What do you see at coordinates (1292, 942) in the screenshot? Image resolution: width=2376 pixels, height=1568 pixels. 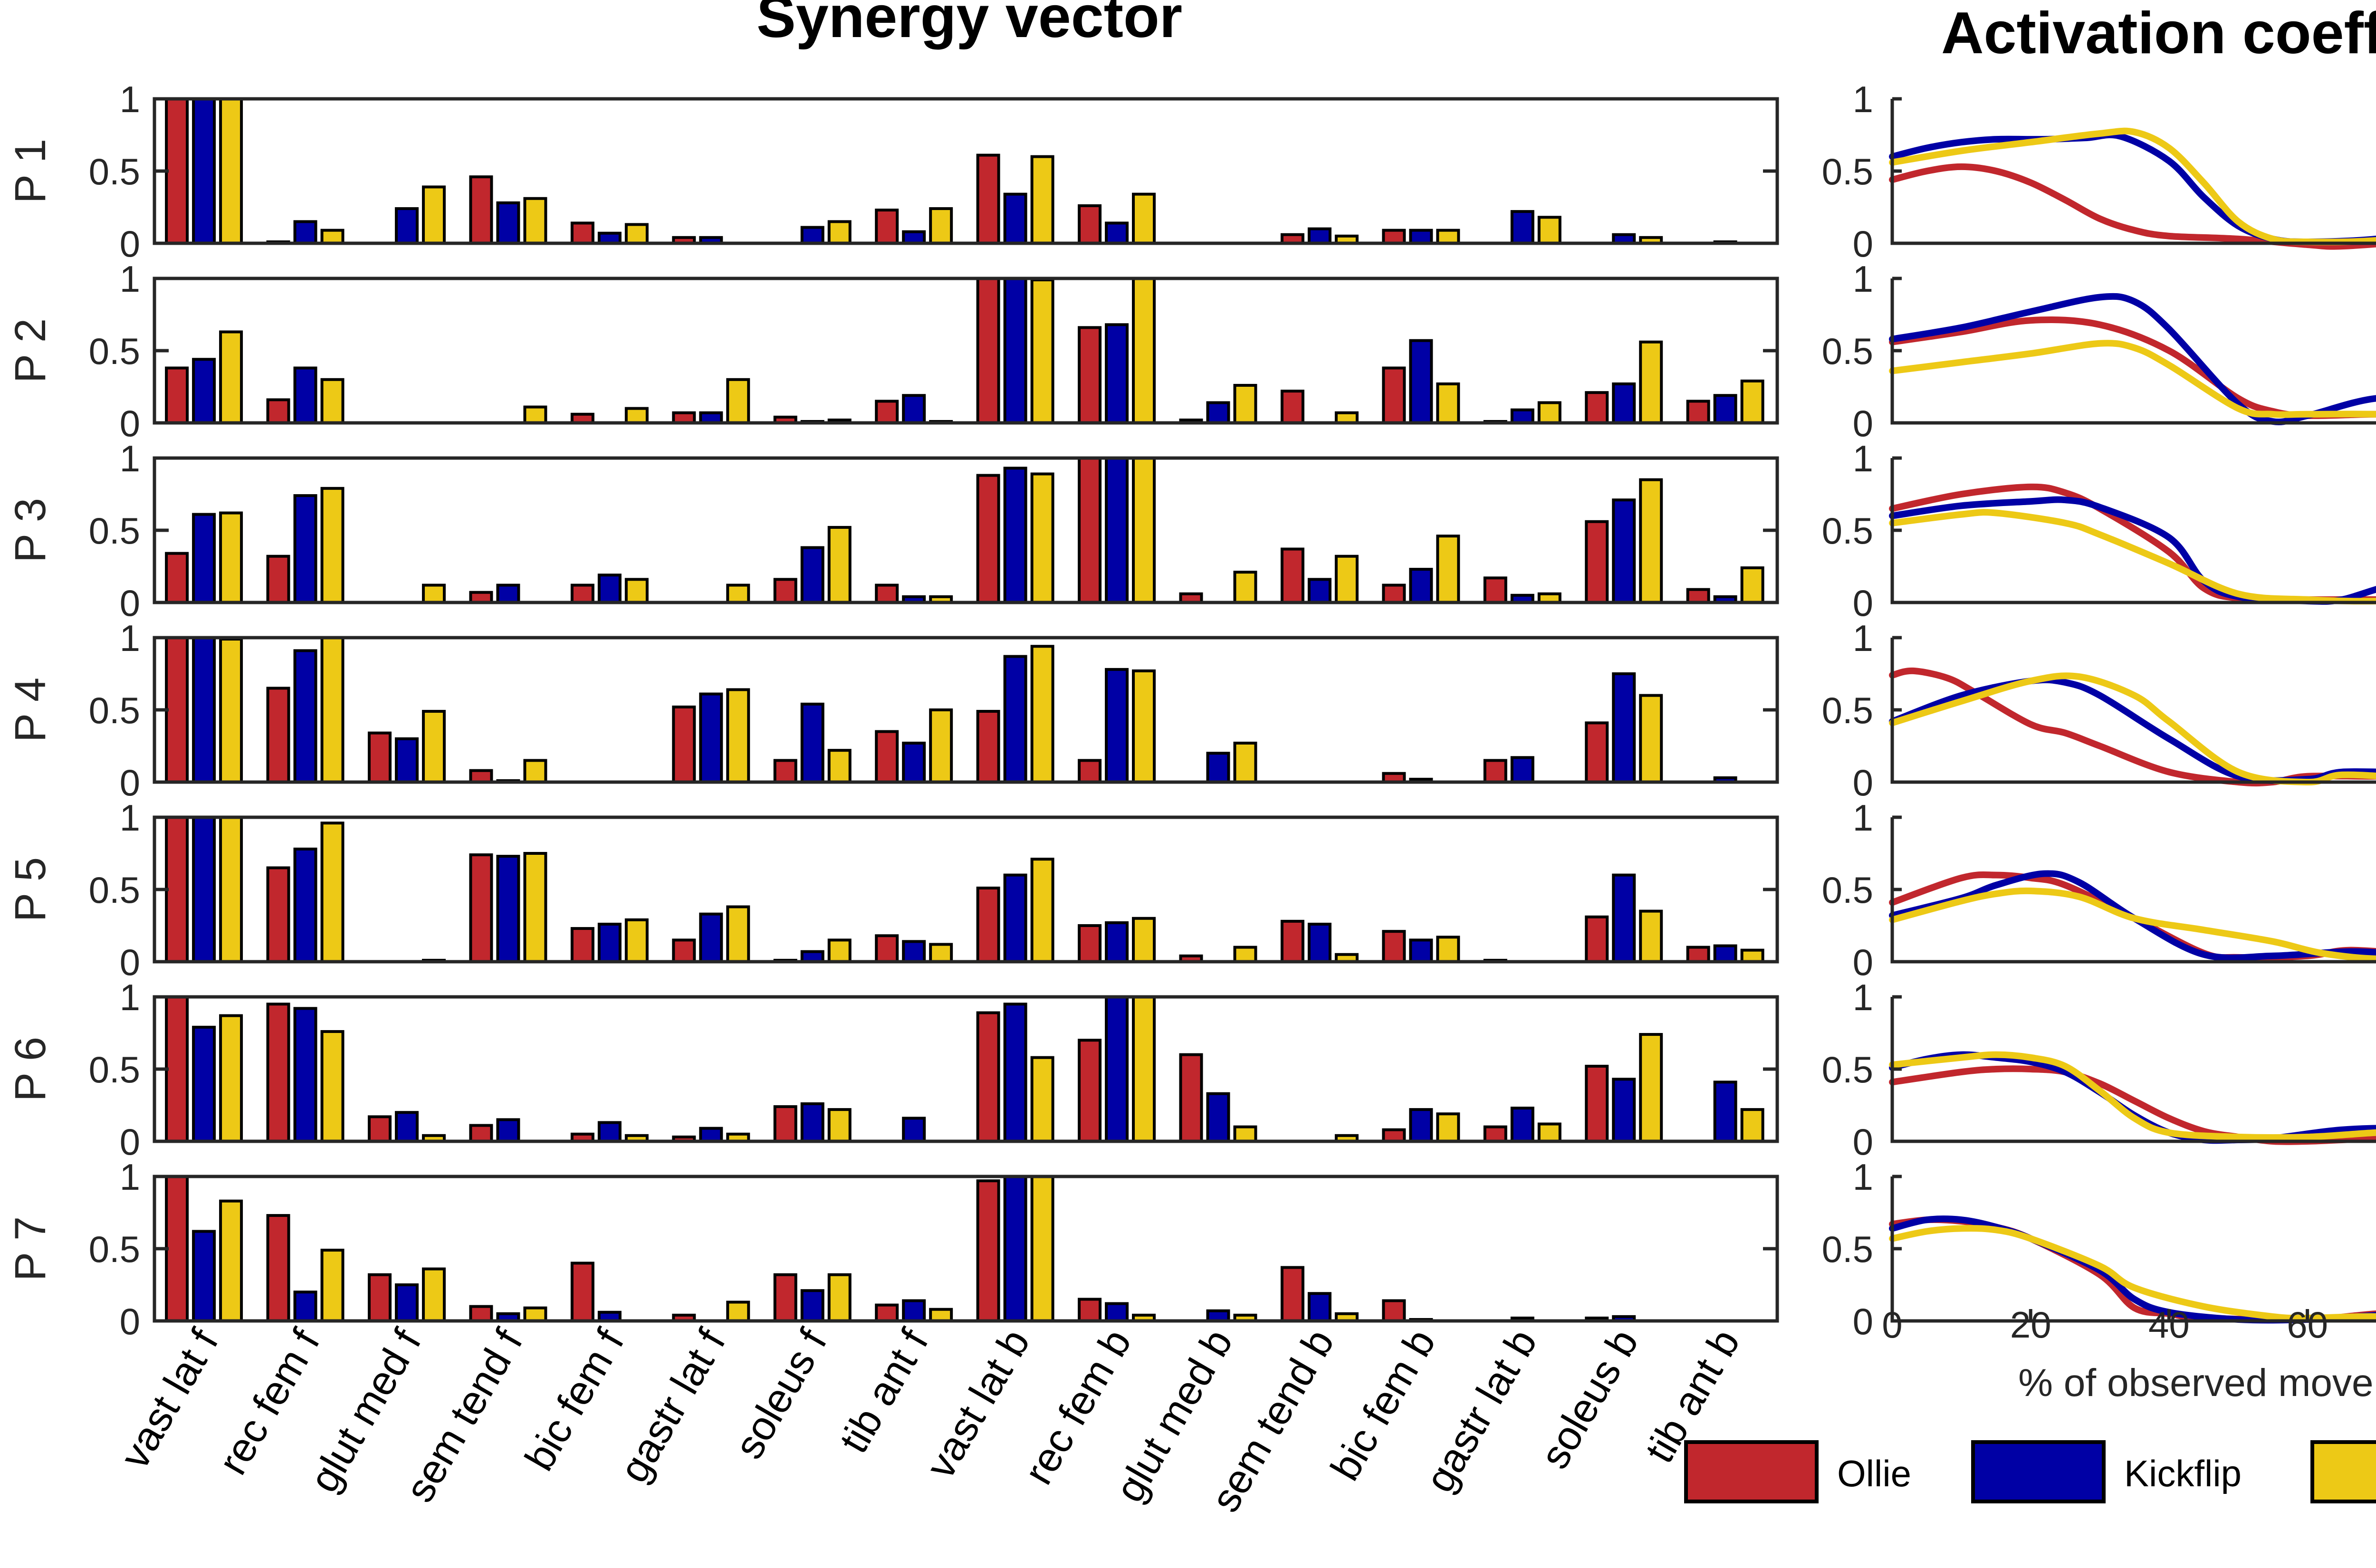 I see `bar-ollie-sem-tend-b` at bounding box center [1292, 942].